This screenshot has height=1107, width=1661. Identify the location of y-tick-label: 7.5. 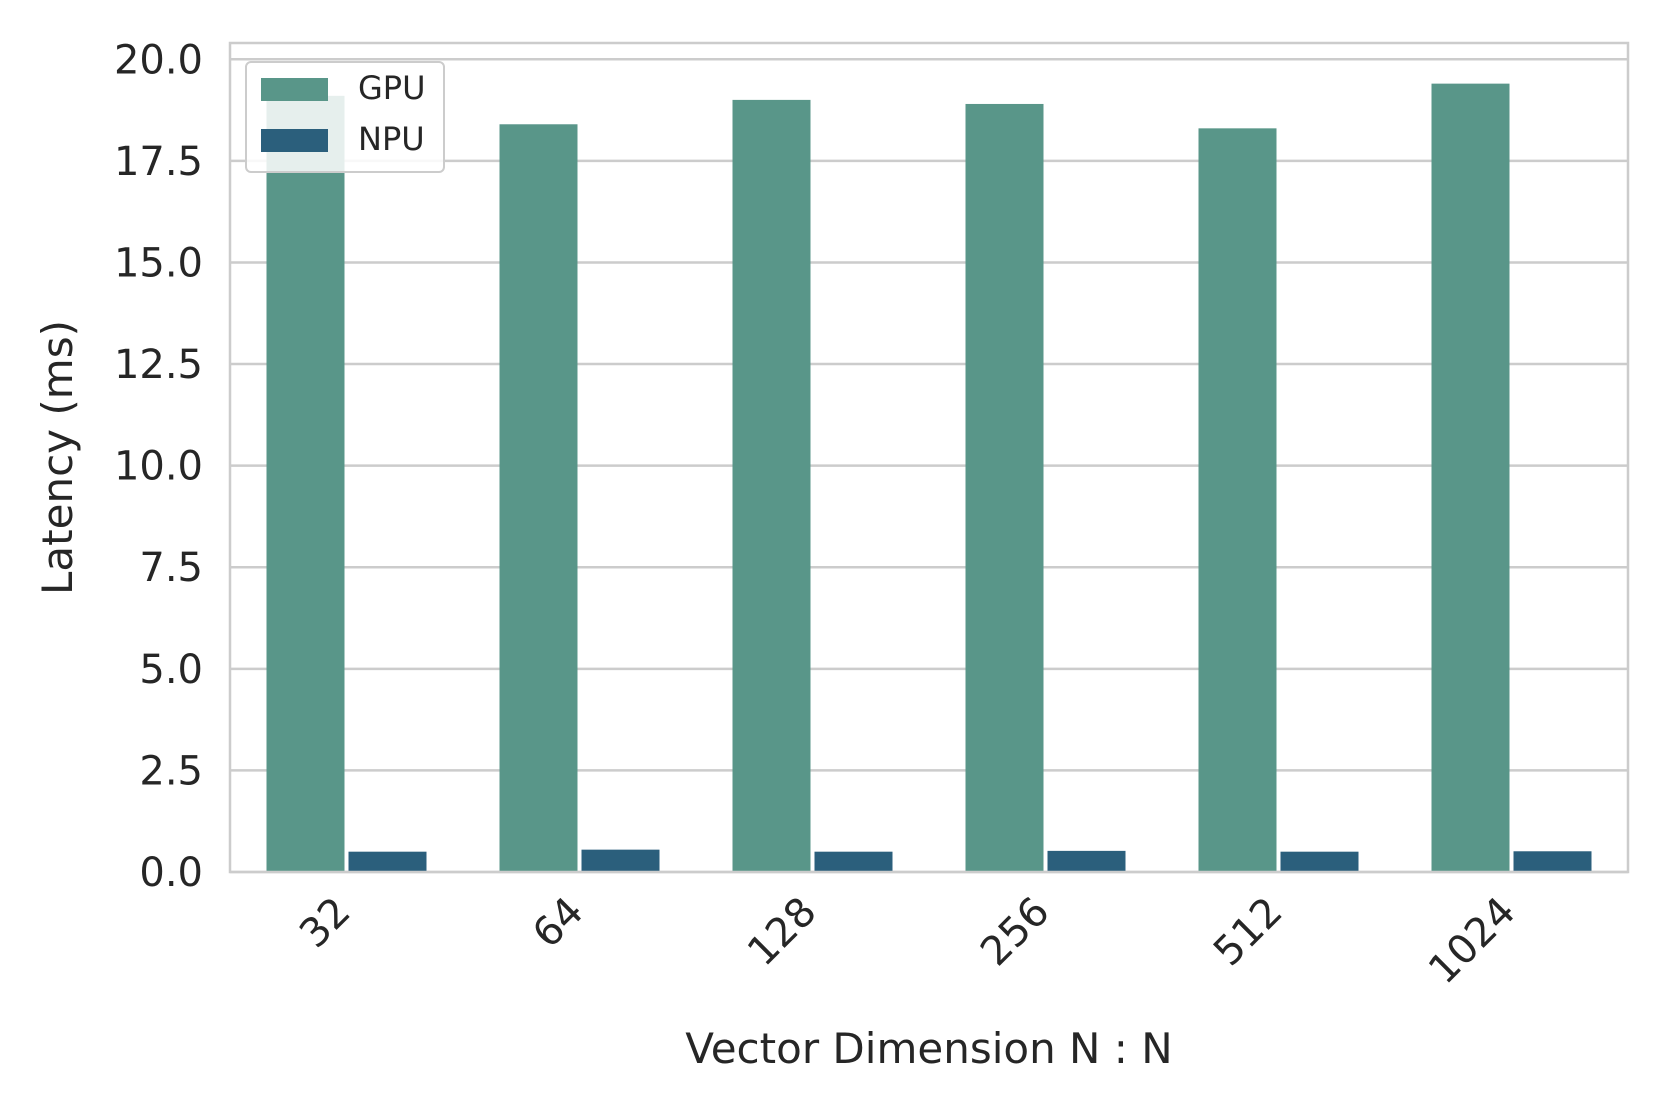
(171, 568).